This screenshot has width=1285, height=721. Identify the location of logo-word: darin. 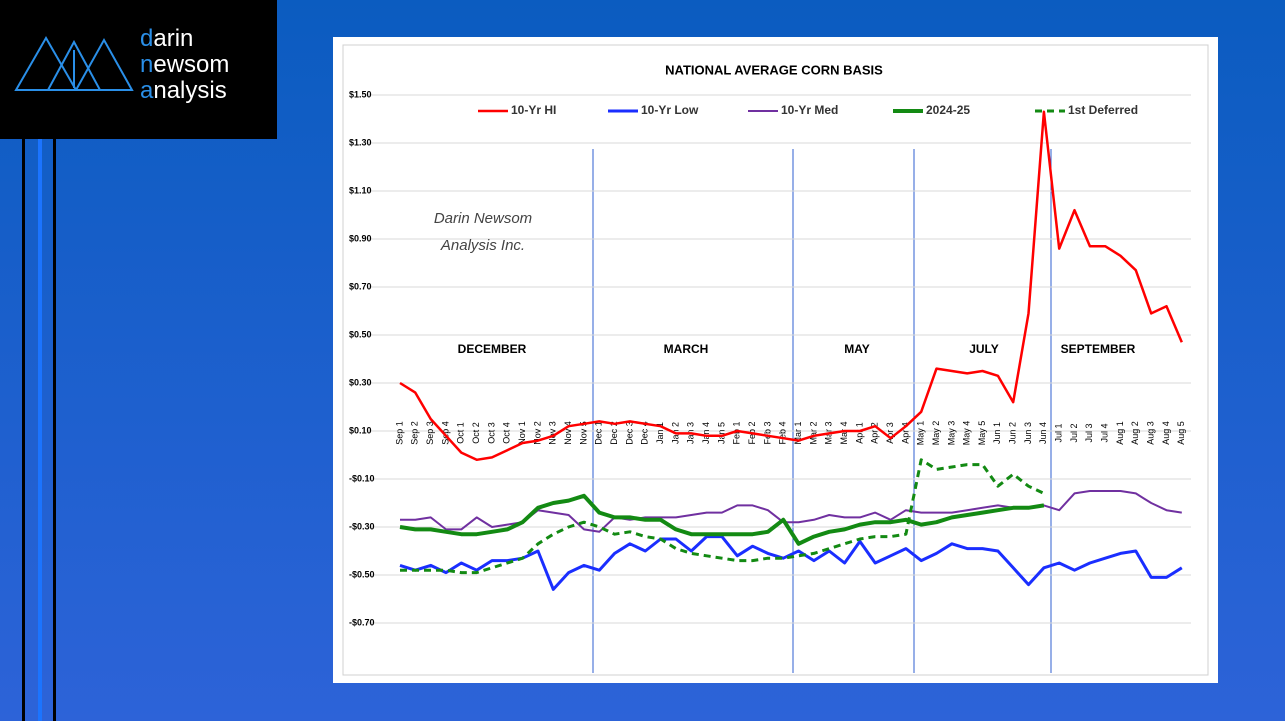
(167, 38).